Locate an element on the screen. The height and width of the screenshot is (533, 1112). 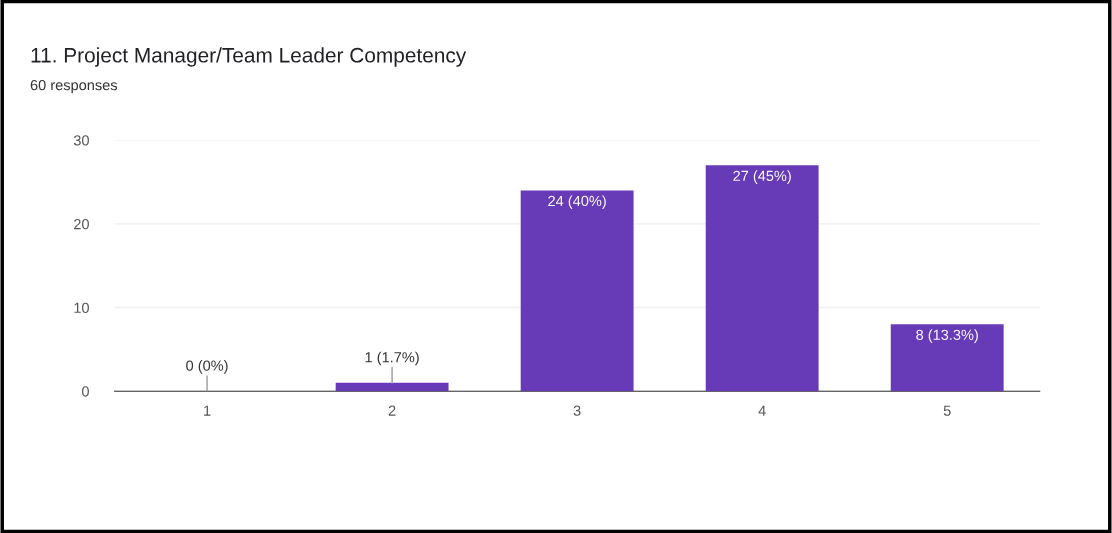
data-label: 1 (1.7%) is located at coordinates (392, 358).